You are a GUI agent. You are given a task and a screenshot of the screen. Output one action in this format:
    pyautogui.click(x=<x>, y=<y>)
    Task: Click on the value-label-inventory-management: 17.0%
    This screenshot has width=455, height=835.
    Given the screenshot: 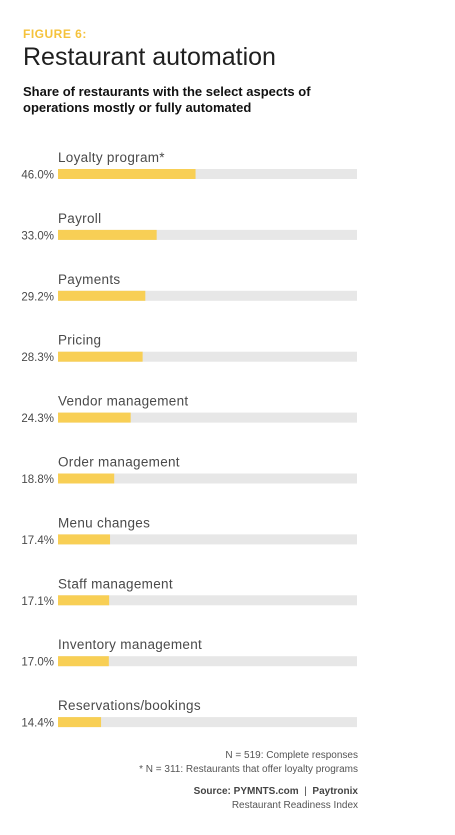 What is the action you would take?
    pyautogui.click(x=37, y=663)
    